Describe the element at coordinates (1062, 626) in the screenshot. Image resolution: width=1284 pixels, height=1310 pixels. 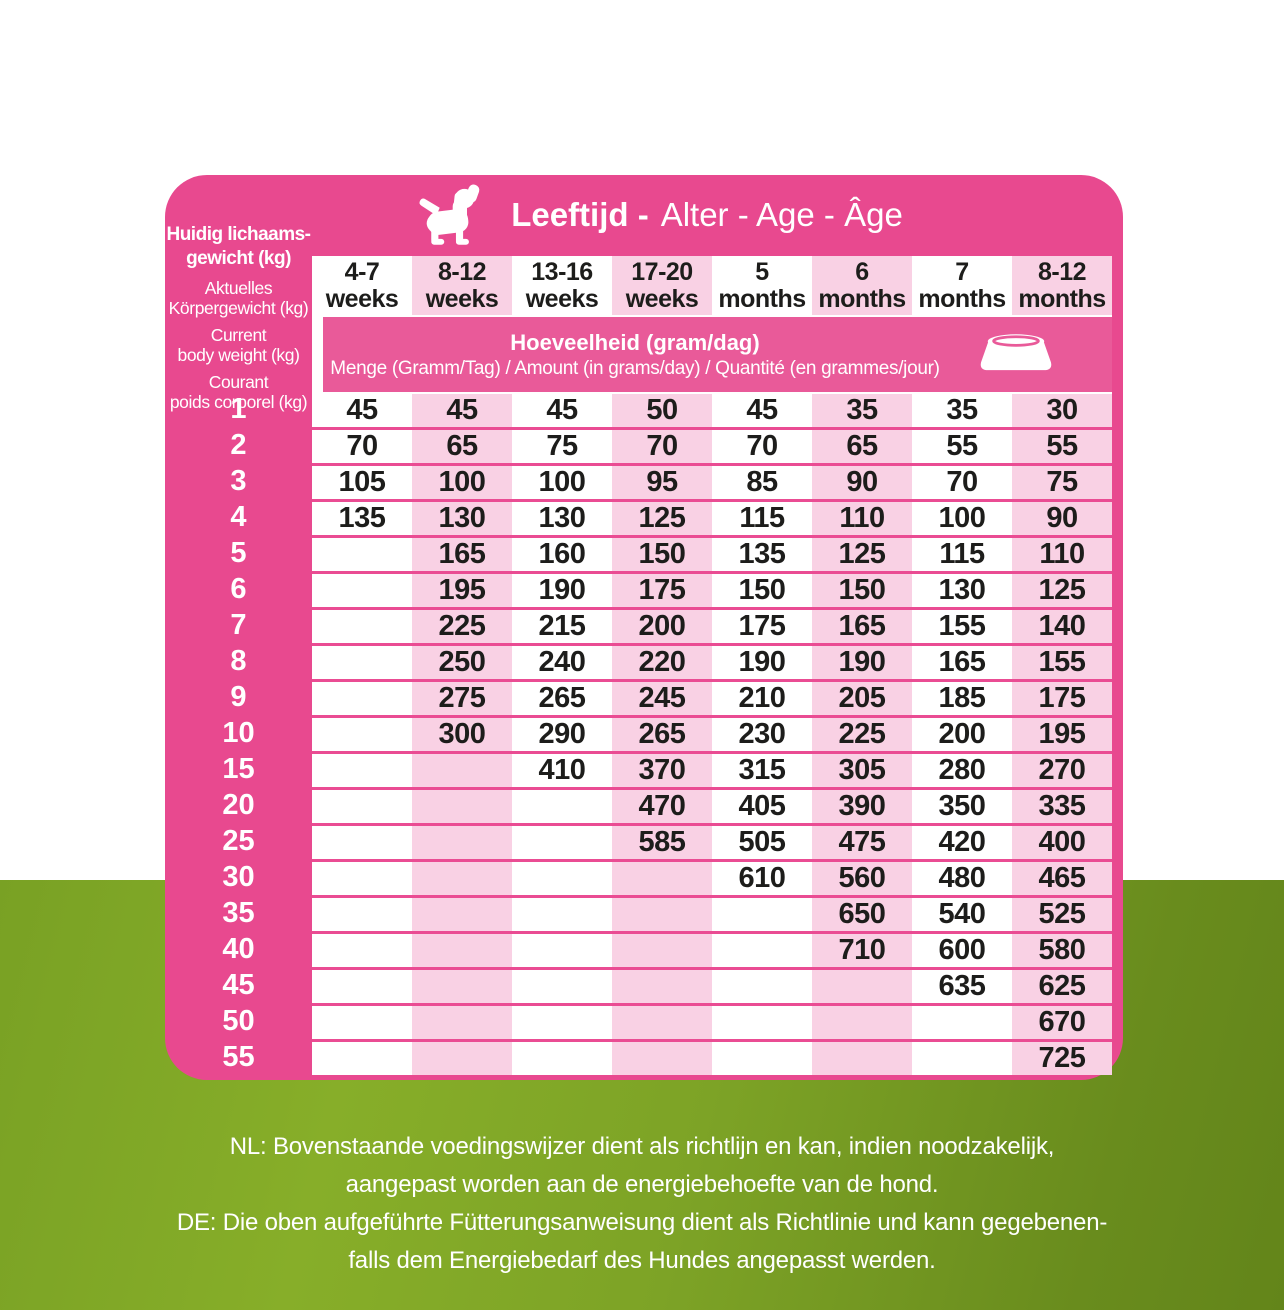
I see `amount-cell: 140` at that location.